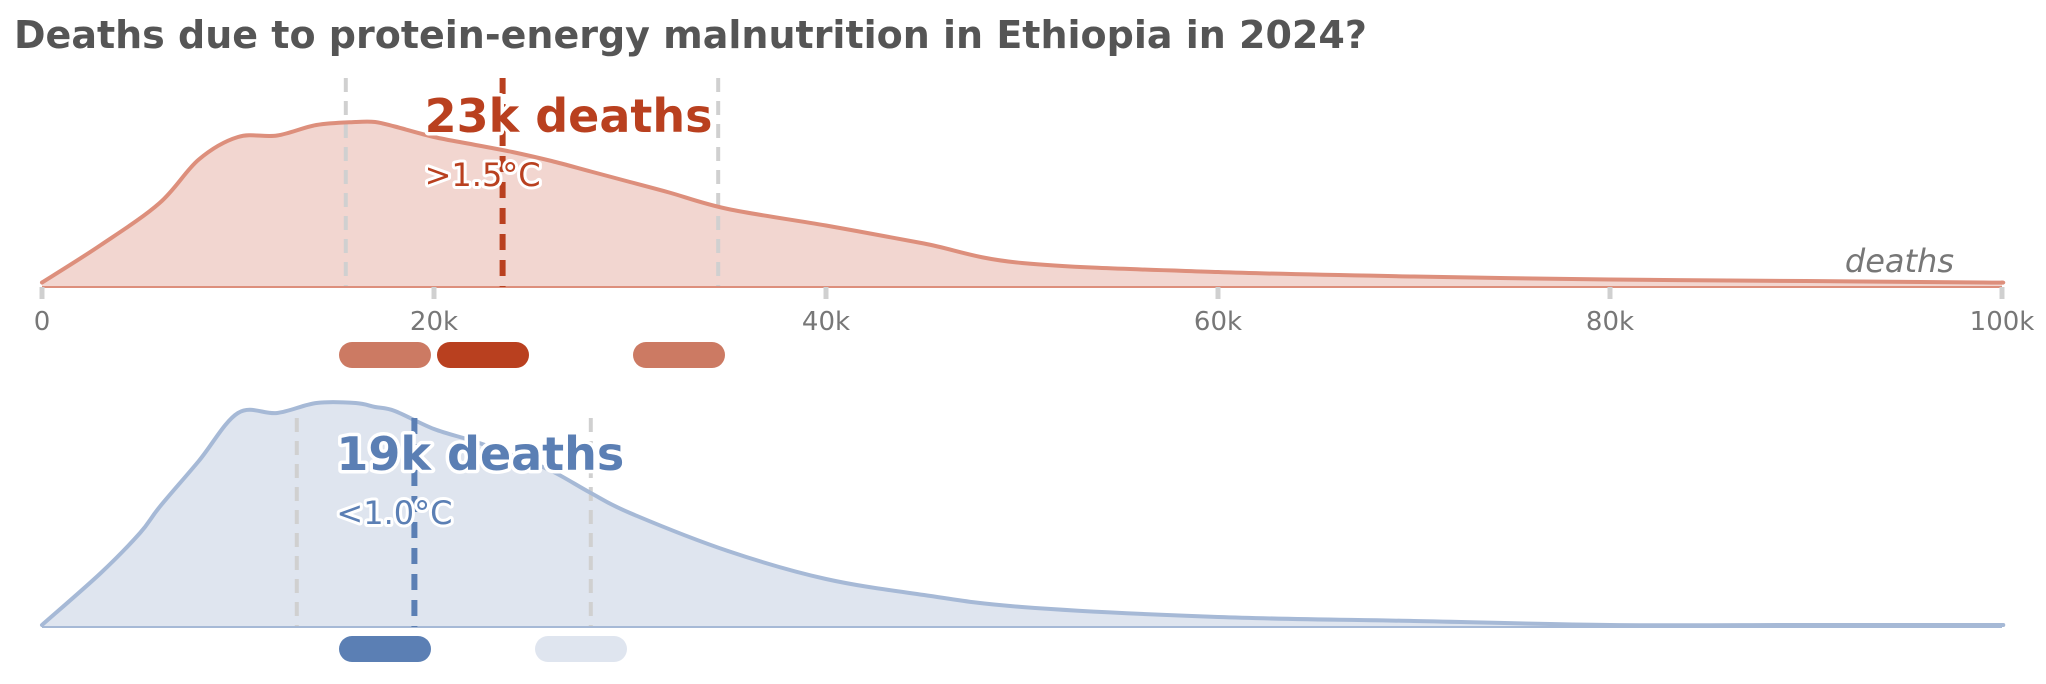 Image resolution: width=2046 pixels, height=684 pixels. I want to click on value-label: 23k deaths, so click(569, 116).